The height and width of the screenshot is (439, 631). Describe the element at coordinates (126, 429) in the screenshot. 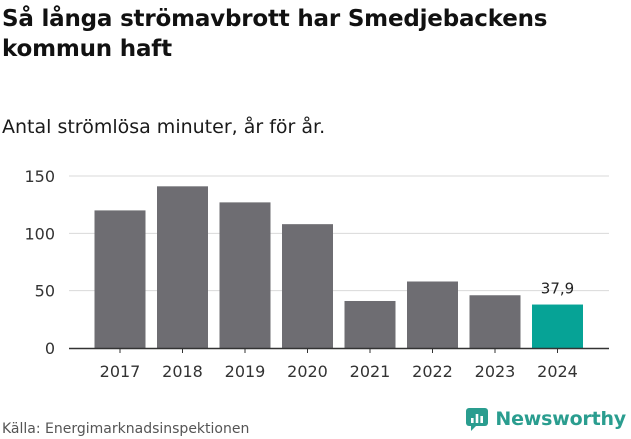

I see `source-credit: Källa: Energimarknadsinspektionen` at that location.